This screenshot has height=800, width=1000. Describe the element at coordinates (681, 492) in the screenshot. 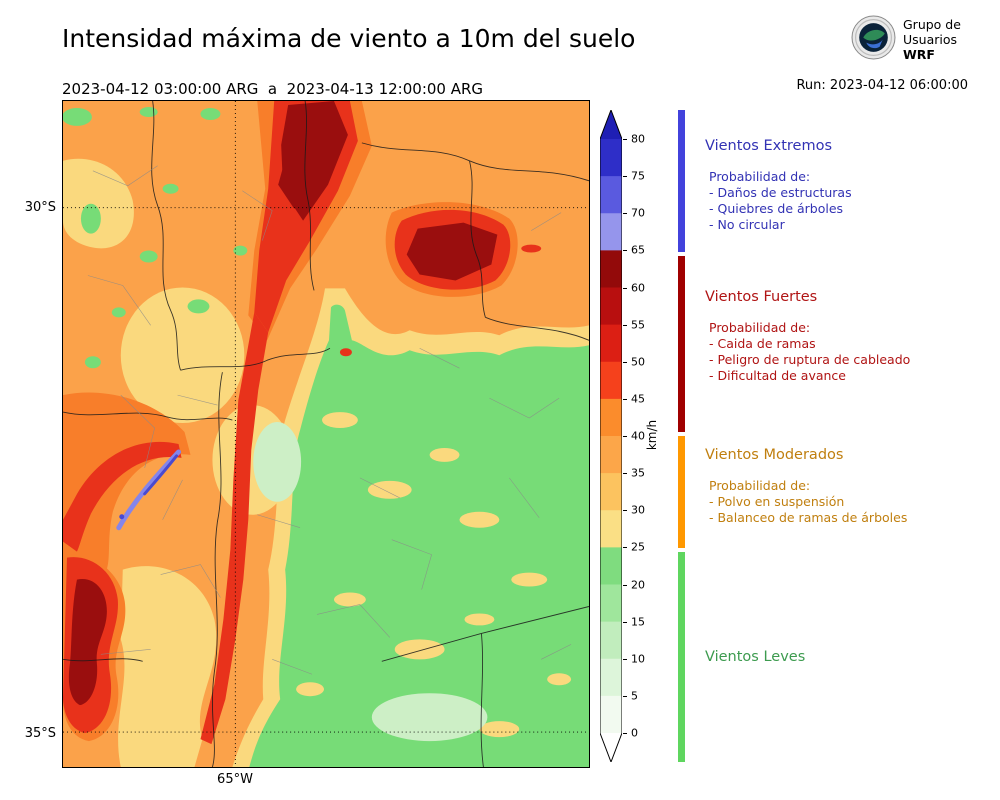

I see `legend-bar-moderados` at that location.